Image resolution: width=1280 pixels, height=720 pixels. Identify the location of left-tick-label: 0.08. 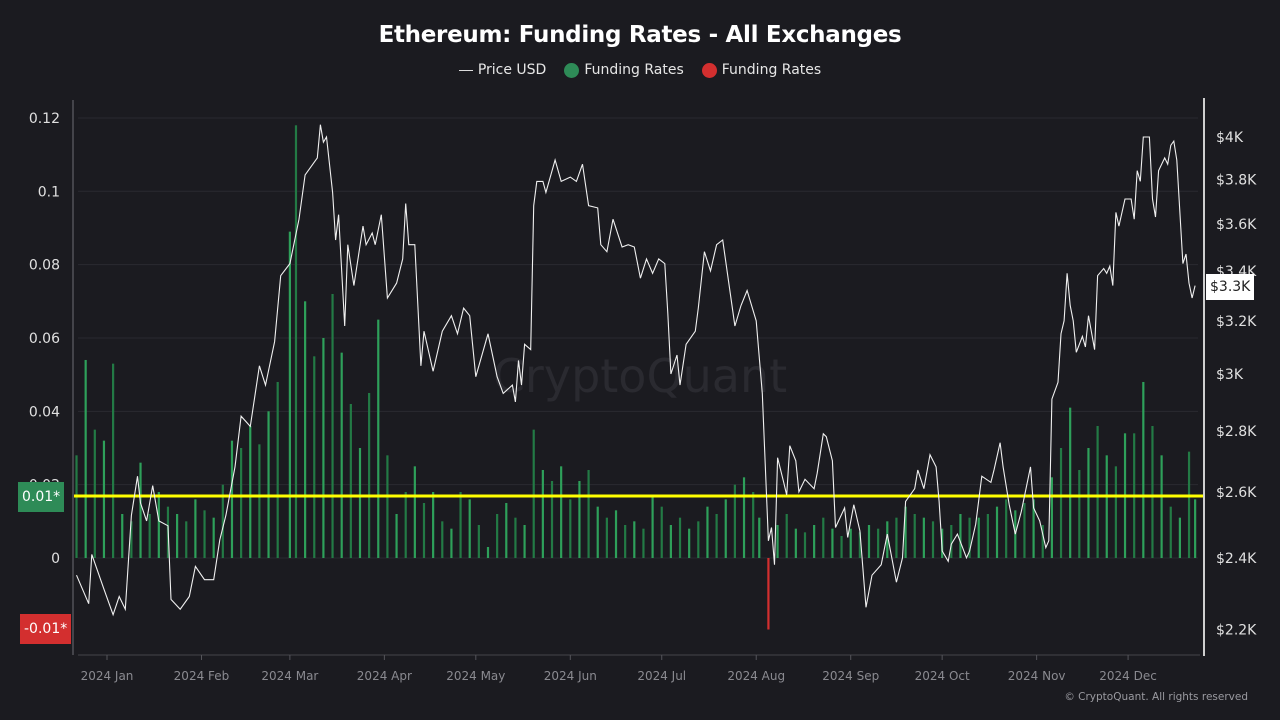
(44, 266).